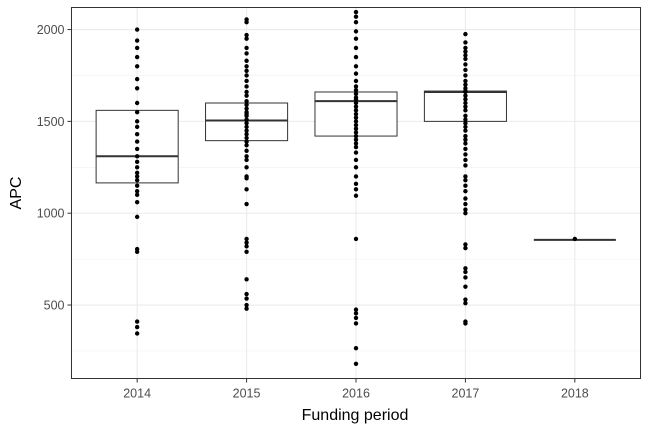  What do you see at coordinates (137, 394) in the screenshot?
I see `x-tick-label: 2014` at bounding box center [137, 394].